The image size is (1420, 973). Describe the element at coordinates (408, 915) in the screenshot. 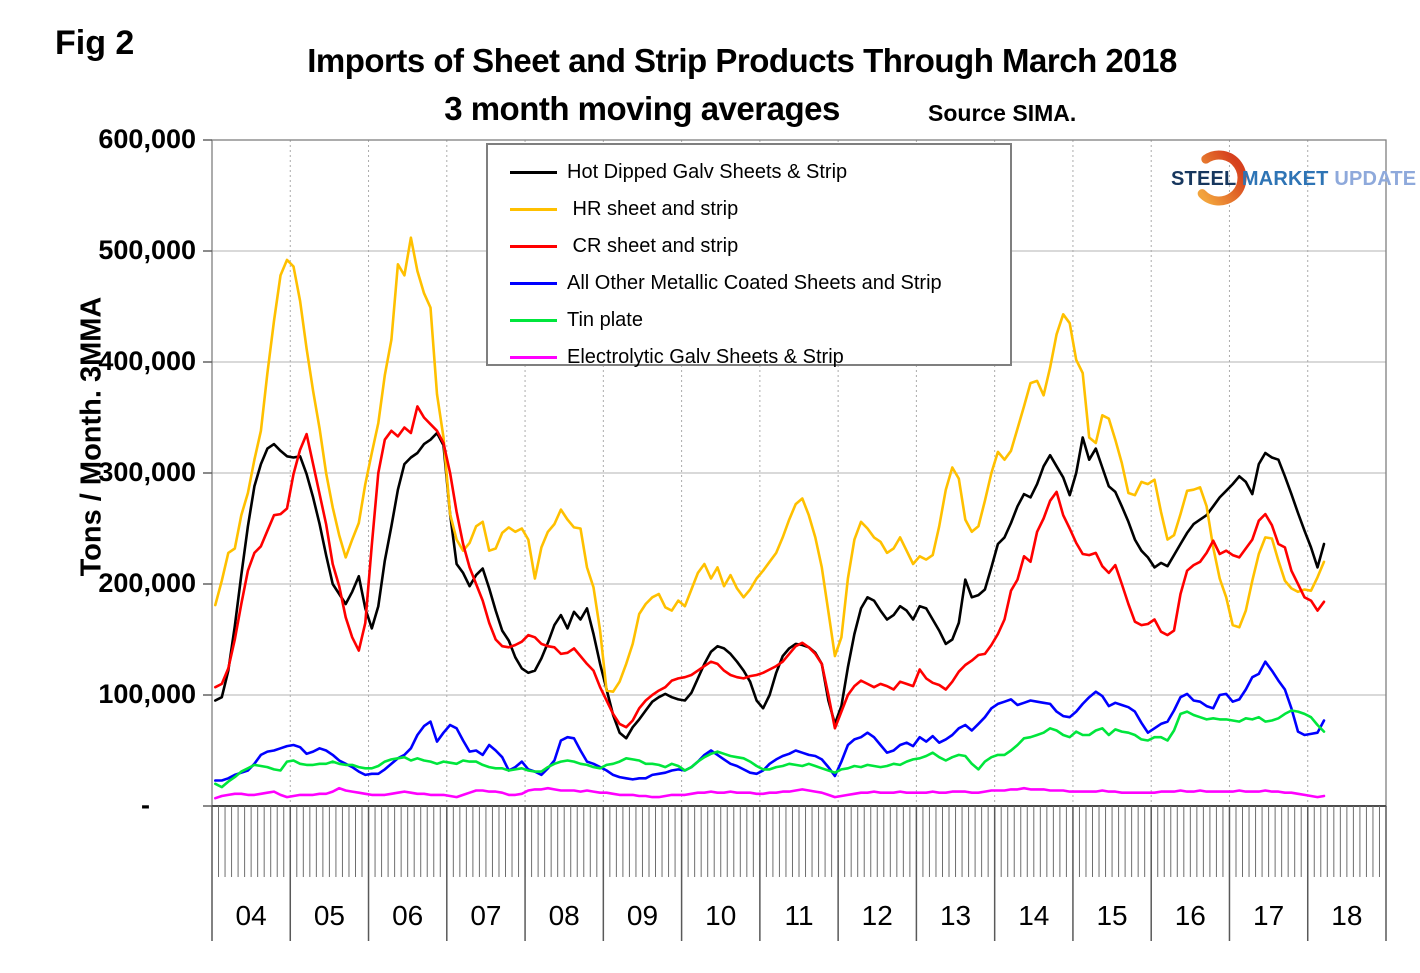

I see `x-axis-year-label: 06` at that location.